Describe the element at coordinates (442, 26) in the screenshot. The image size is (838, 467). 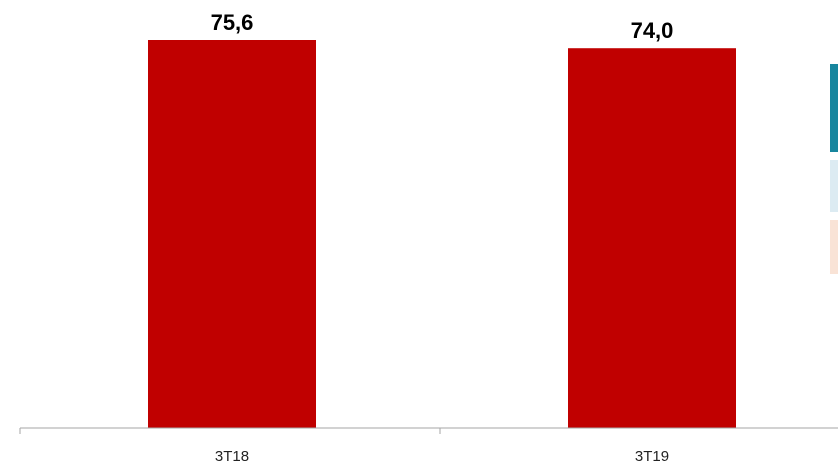
I see `value-labels-group: 75,6 74,0` at that location.